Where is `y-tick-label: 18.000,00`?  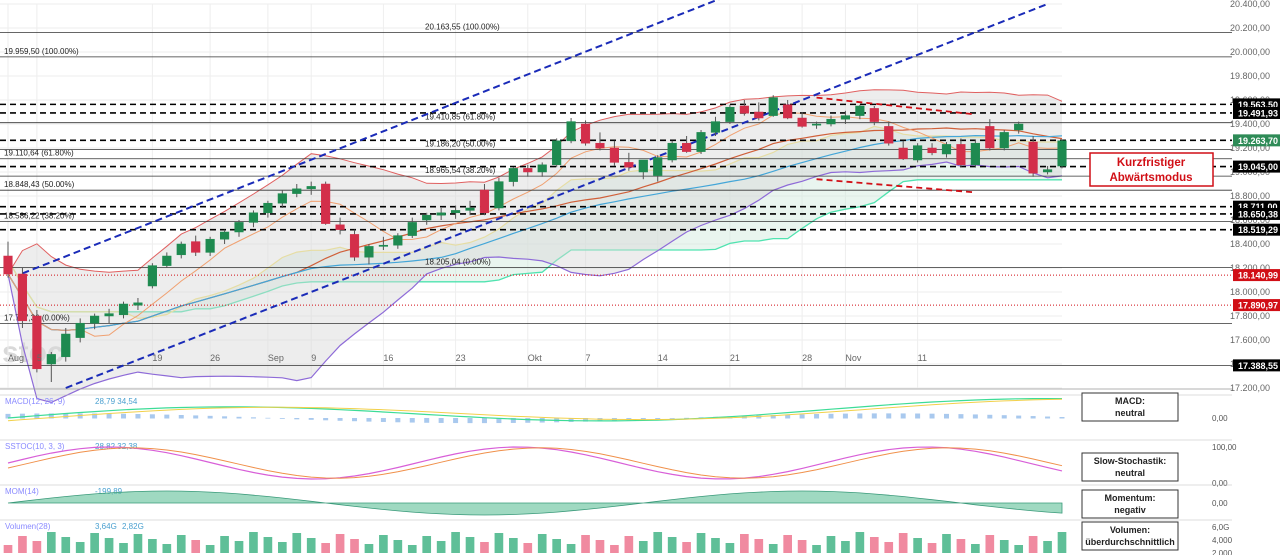
y-tick-label: 18.000,00 is located at coordinates (1250, 292).